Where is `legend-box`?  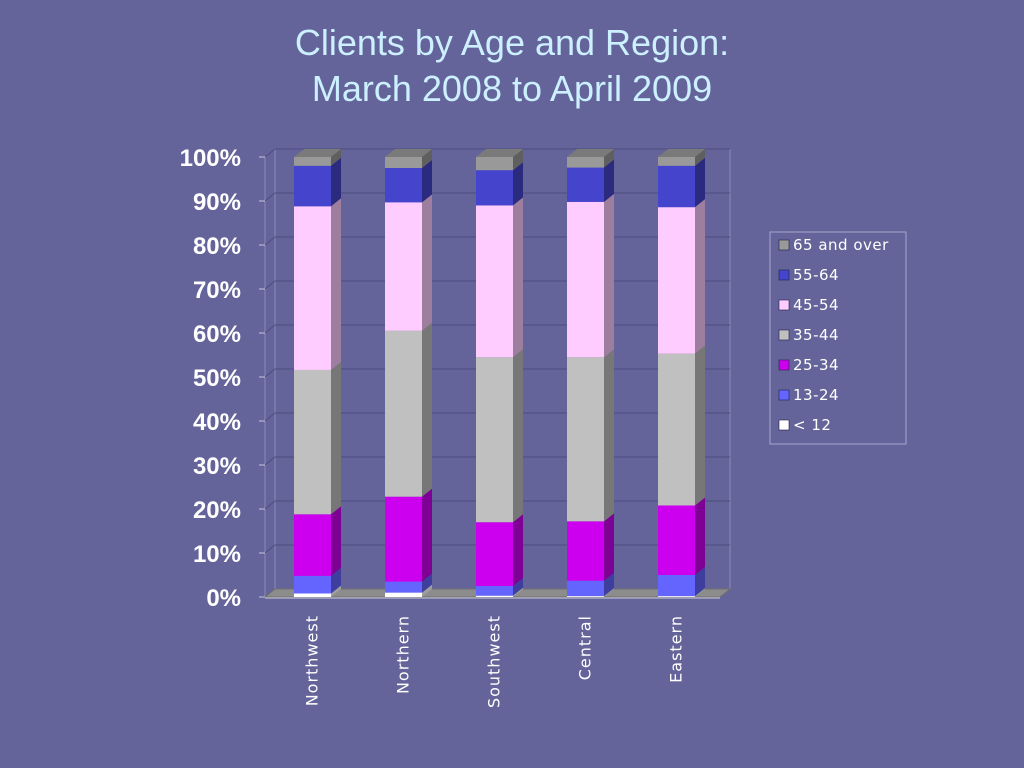 legend-box is located at coordinates (838, 338).